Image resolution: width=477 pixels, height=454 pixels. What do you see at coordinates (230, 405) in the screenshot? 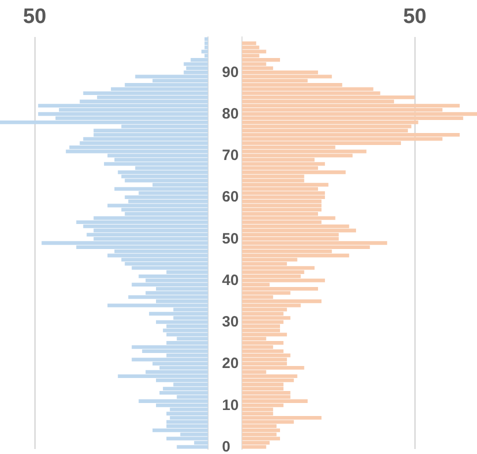
I see `y-tick-label: 10` at bounding box center [230, 405].